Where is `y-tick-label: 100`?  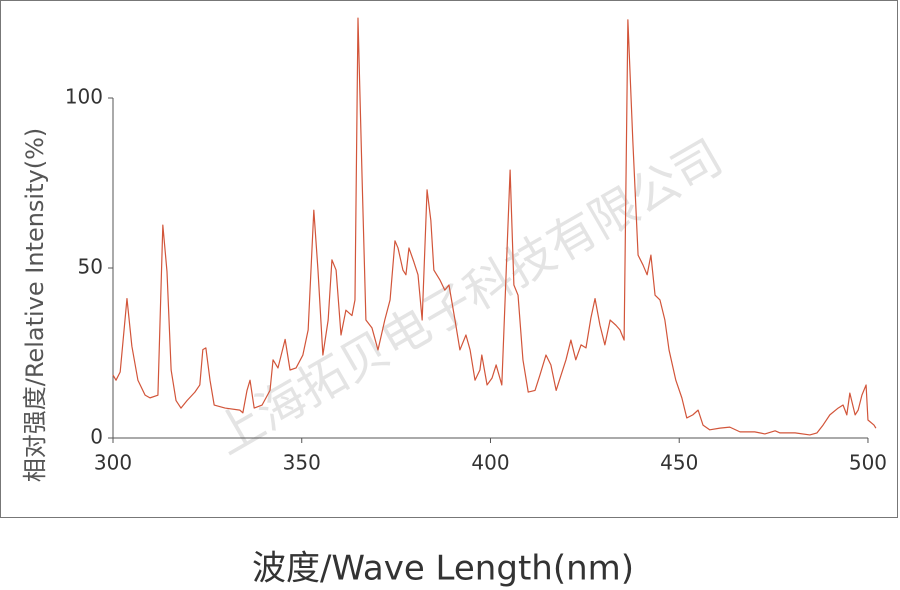
y-tick-label: 100 is located at coordinates (84, 97).